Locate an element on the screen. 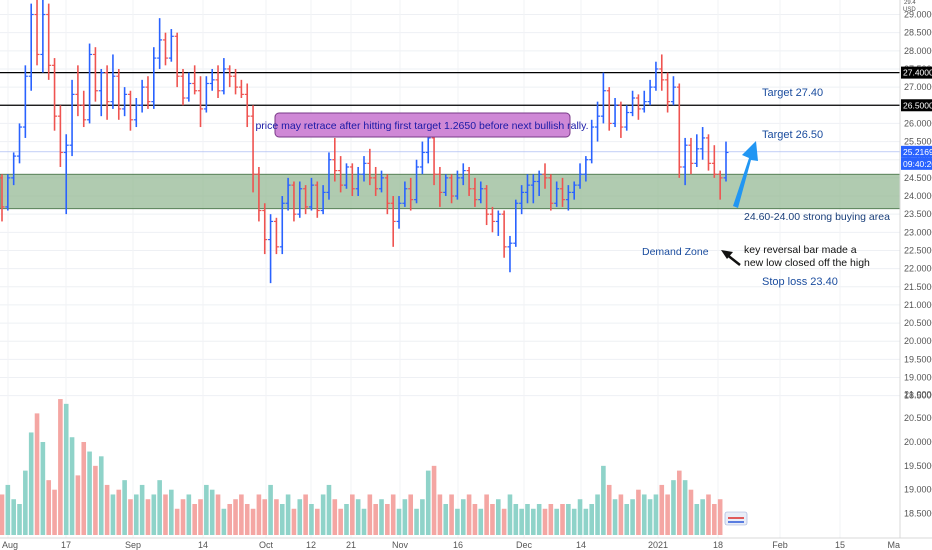  svg-text: 25.21695 is located at coordinates (917, 152).